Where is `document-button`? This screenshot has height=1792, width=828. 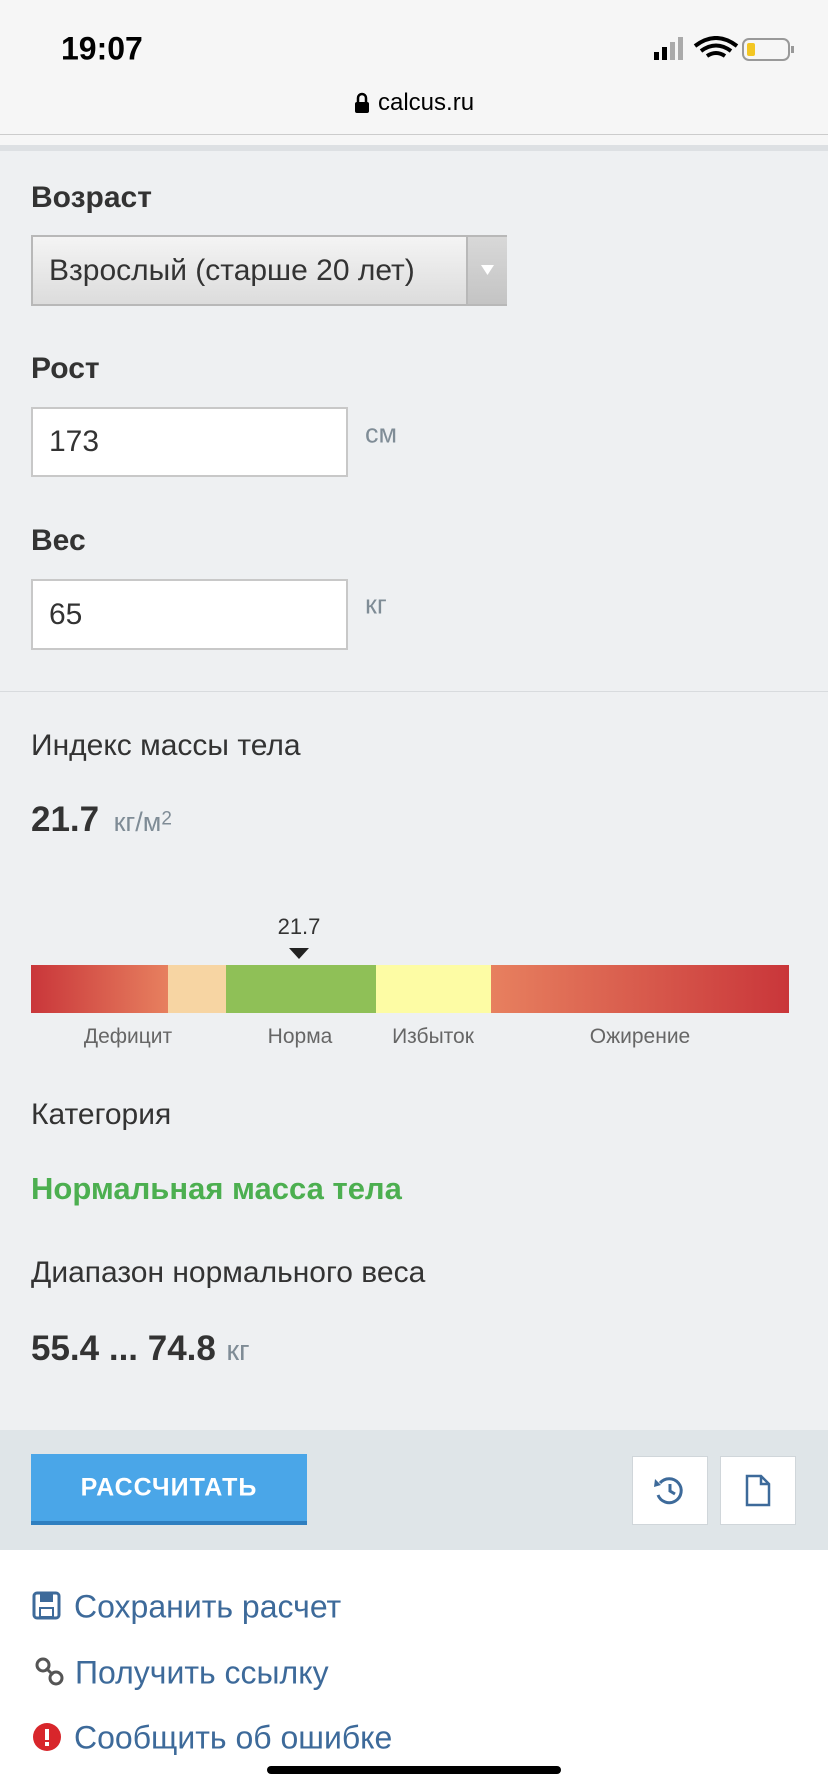 document-button is located at coordinates (758, 1490).